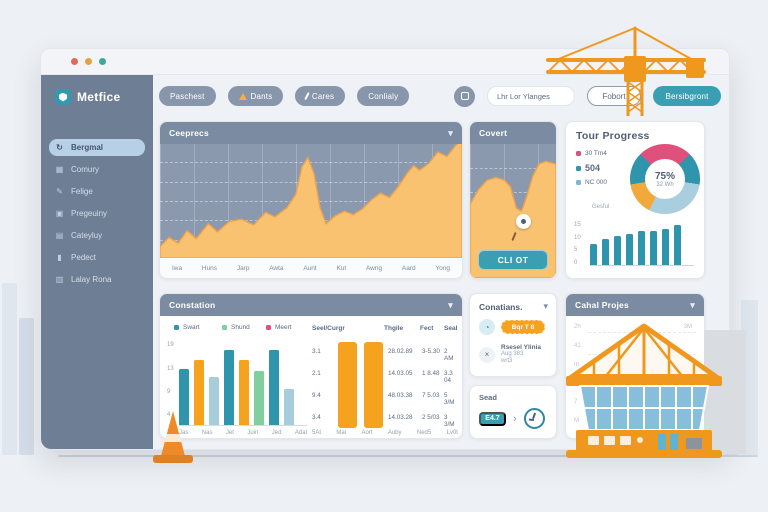 The height and width of the screenshot is (512, 768). I want to click on covert-area-chart: CLI OT, so click(513, 211).